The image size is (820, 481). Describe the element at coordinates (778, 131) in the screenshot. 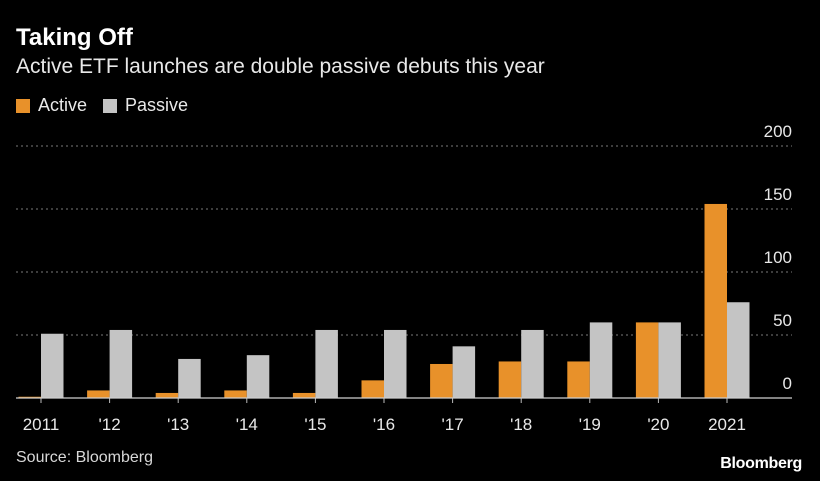

I see `y-tick-label: 200` at that location.